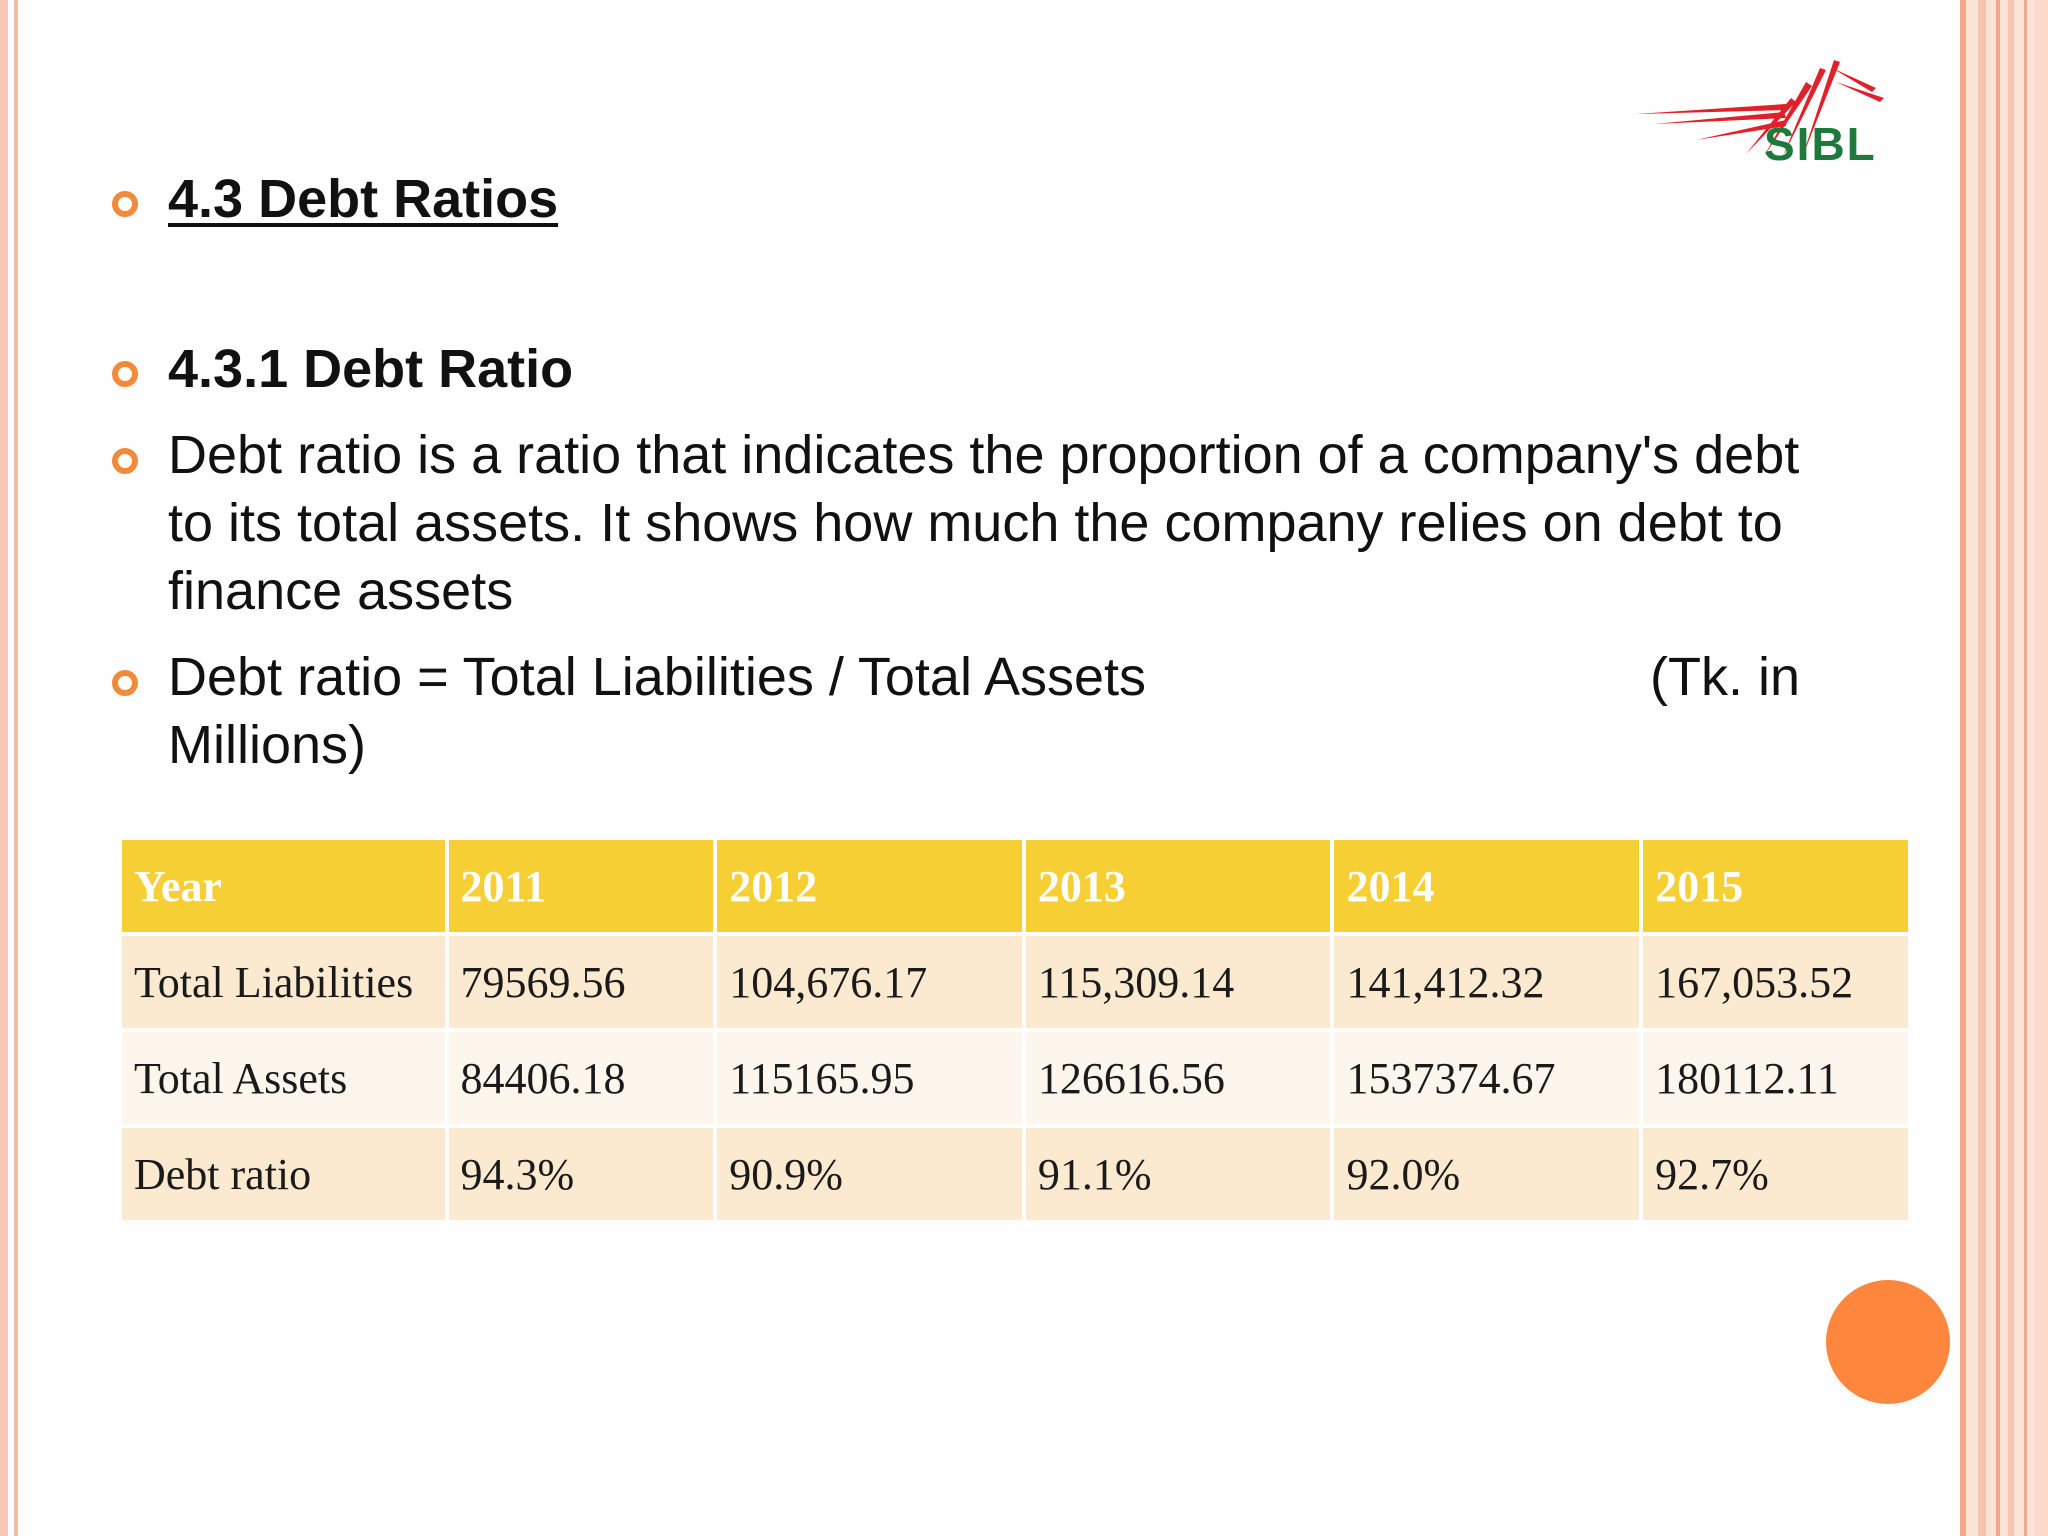  I want to click on table-header-cell: 2015, so click(1775, 886).